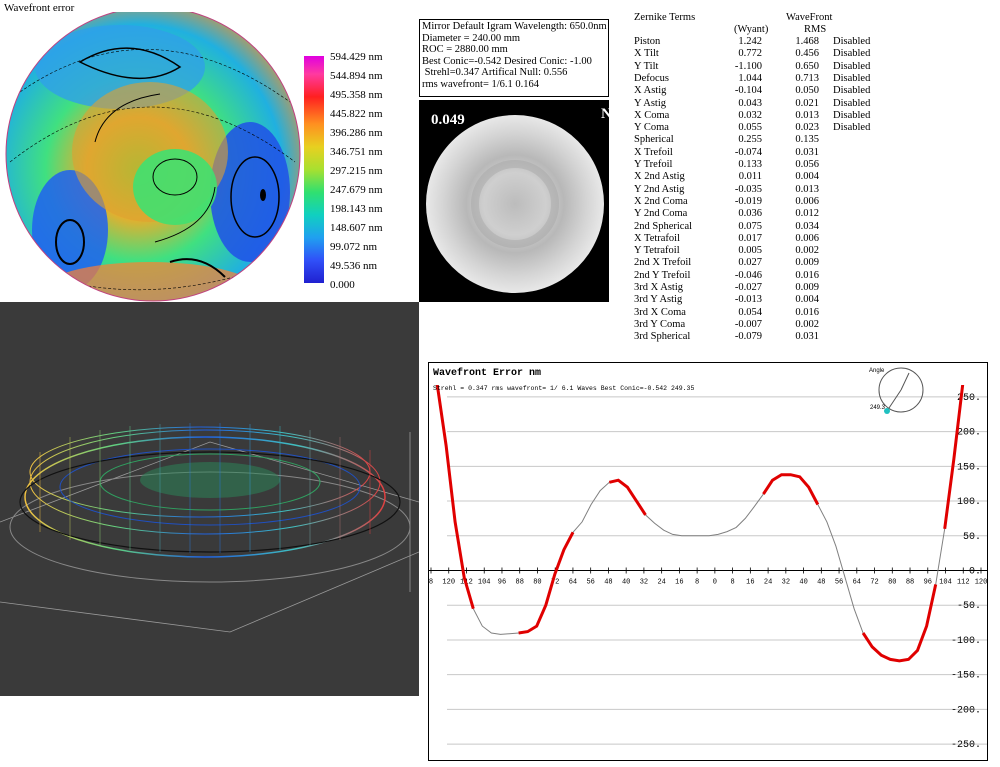 The width and height of the screenshot is (1000, 767). Describe the element at coordinates (764, 214) in the screenshot. I see `zernike-row: Y 2nd Coma 0.036 0.012` at that location.